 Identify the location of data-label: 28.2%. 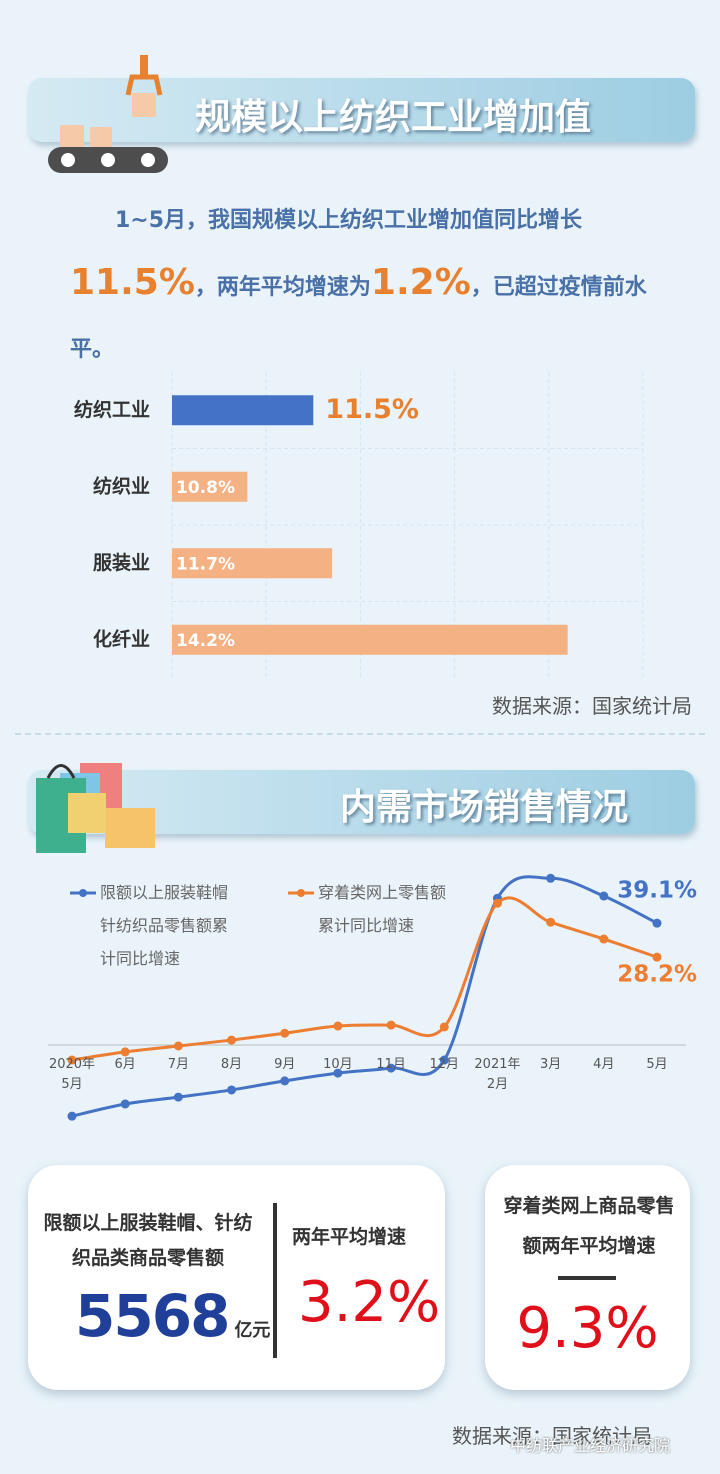
(657, 975).